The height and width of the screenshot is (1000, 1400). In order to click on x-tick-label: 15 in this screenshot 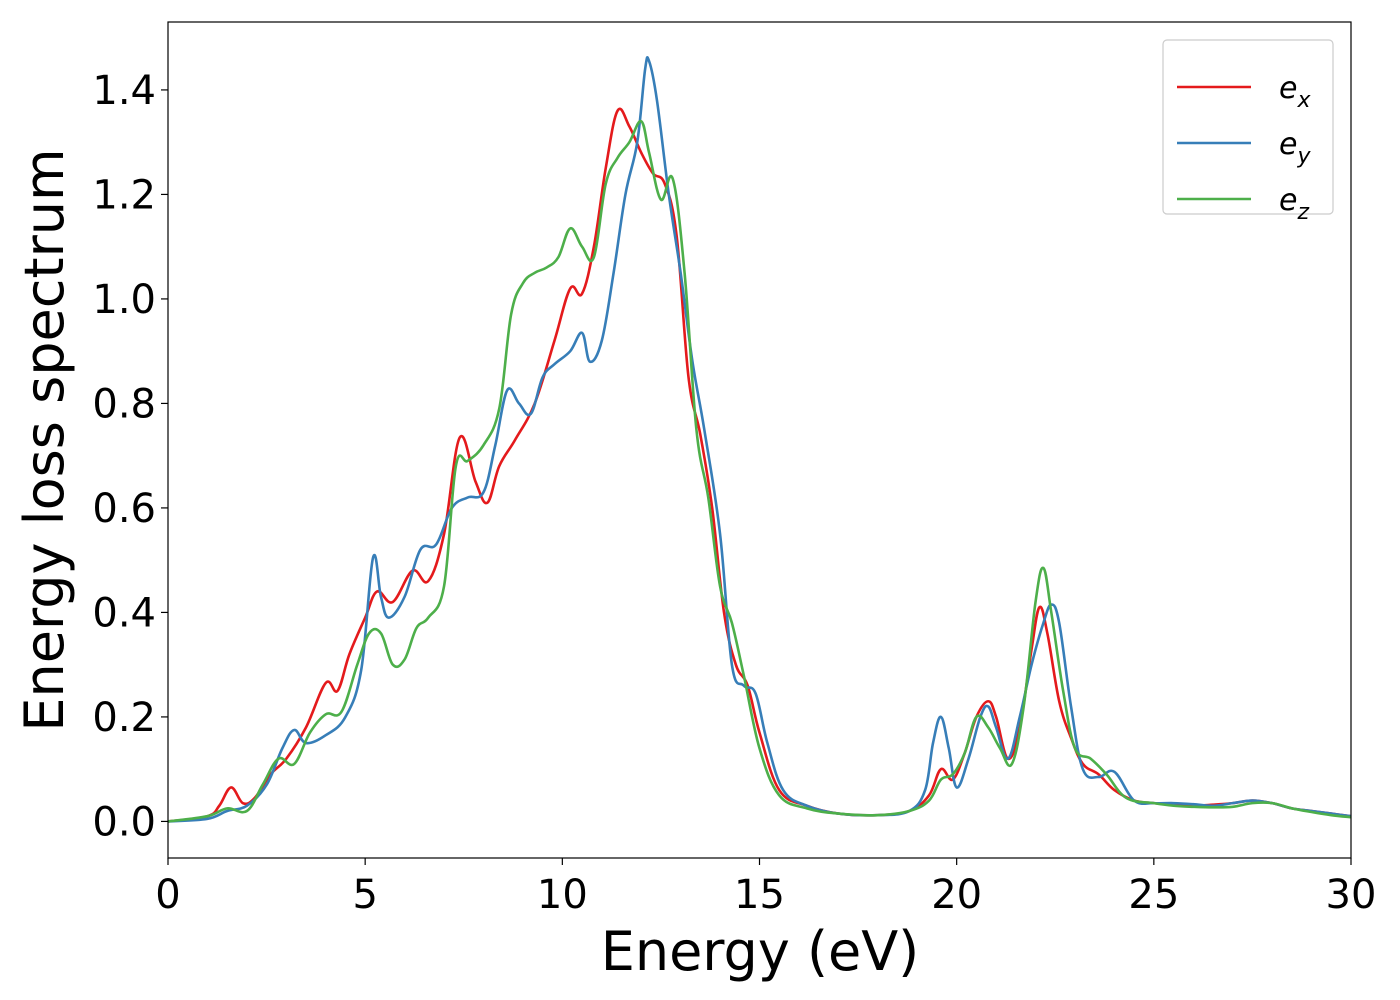, I will do `click(759, 895)`.